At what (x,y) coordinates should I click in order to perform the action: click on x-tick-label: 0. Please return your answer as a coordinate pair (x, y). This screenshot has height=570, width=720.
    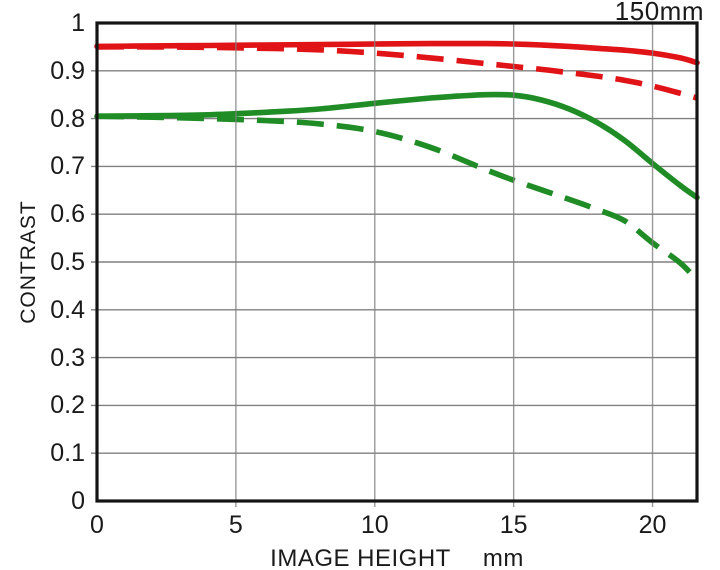
    Looking at the image, I should click on (97, 525).